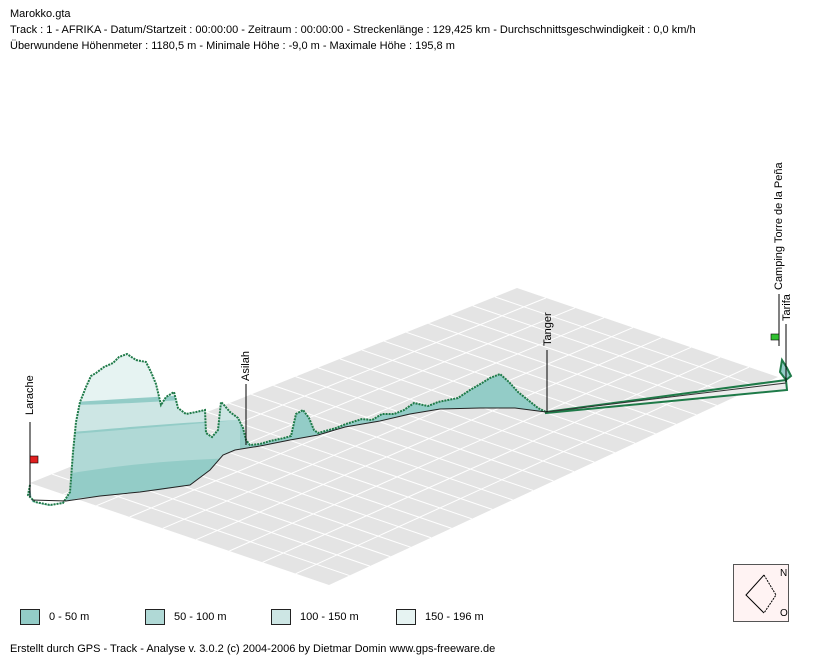  I want to click on legend-item: 50 - 100 m, so click(186, 617).